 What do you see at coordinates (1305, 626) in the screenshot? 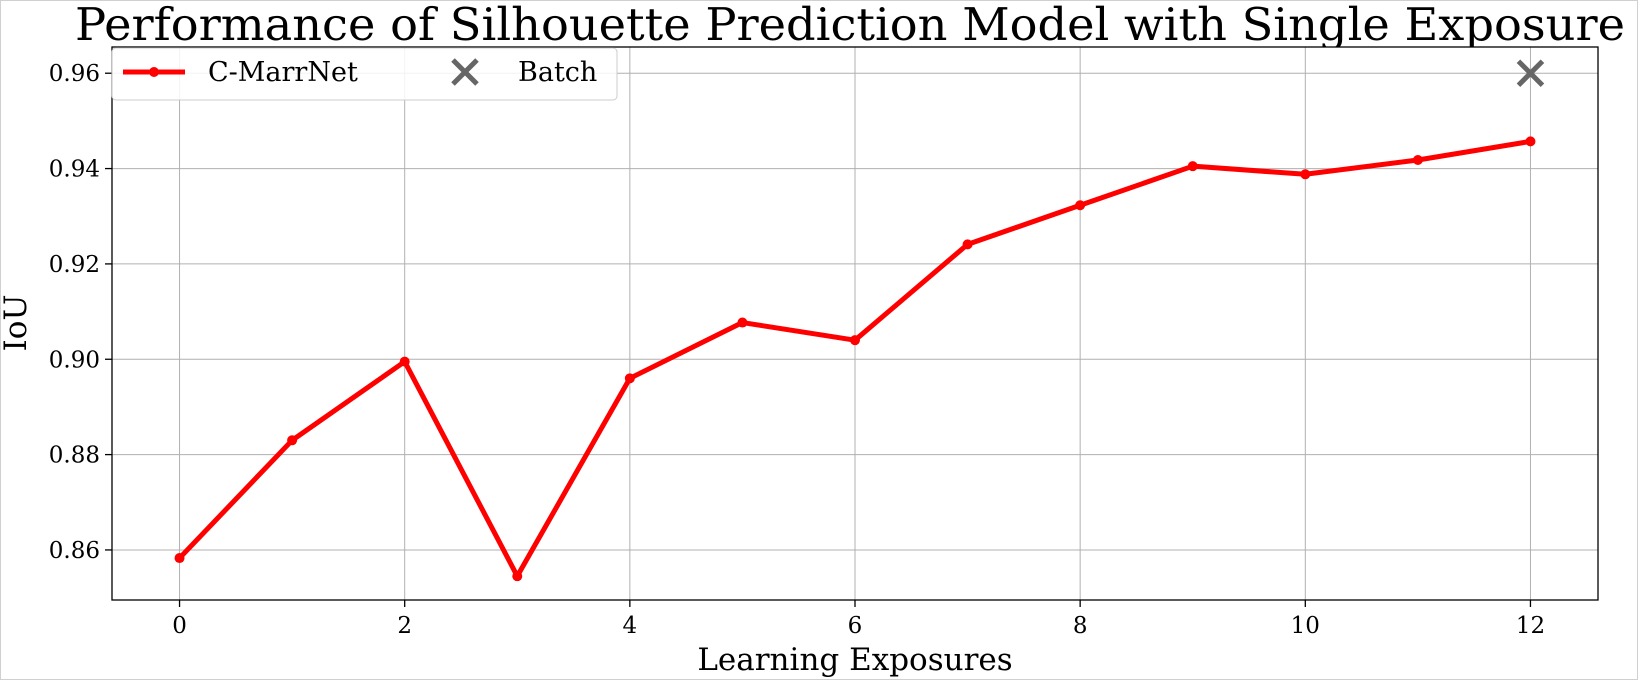
I see `x-tick-label: 10` at bounding box center [1305, 626].